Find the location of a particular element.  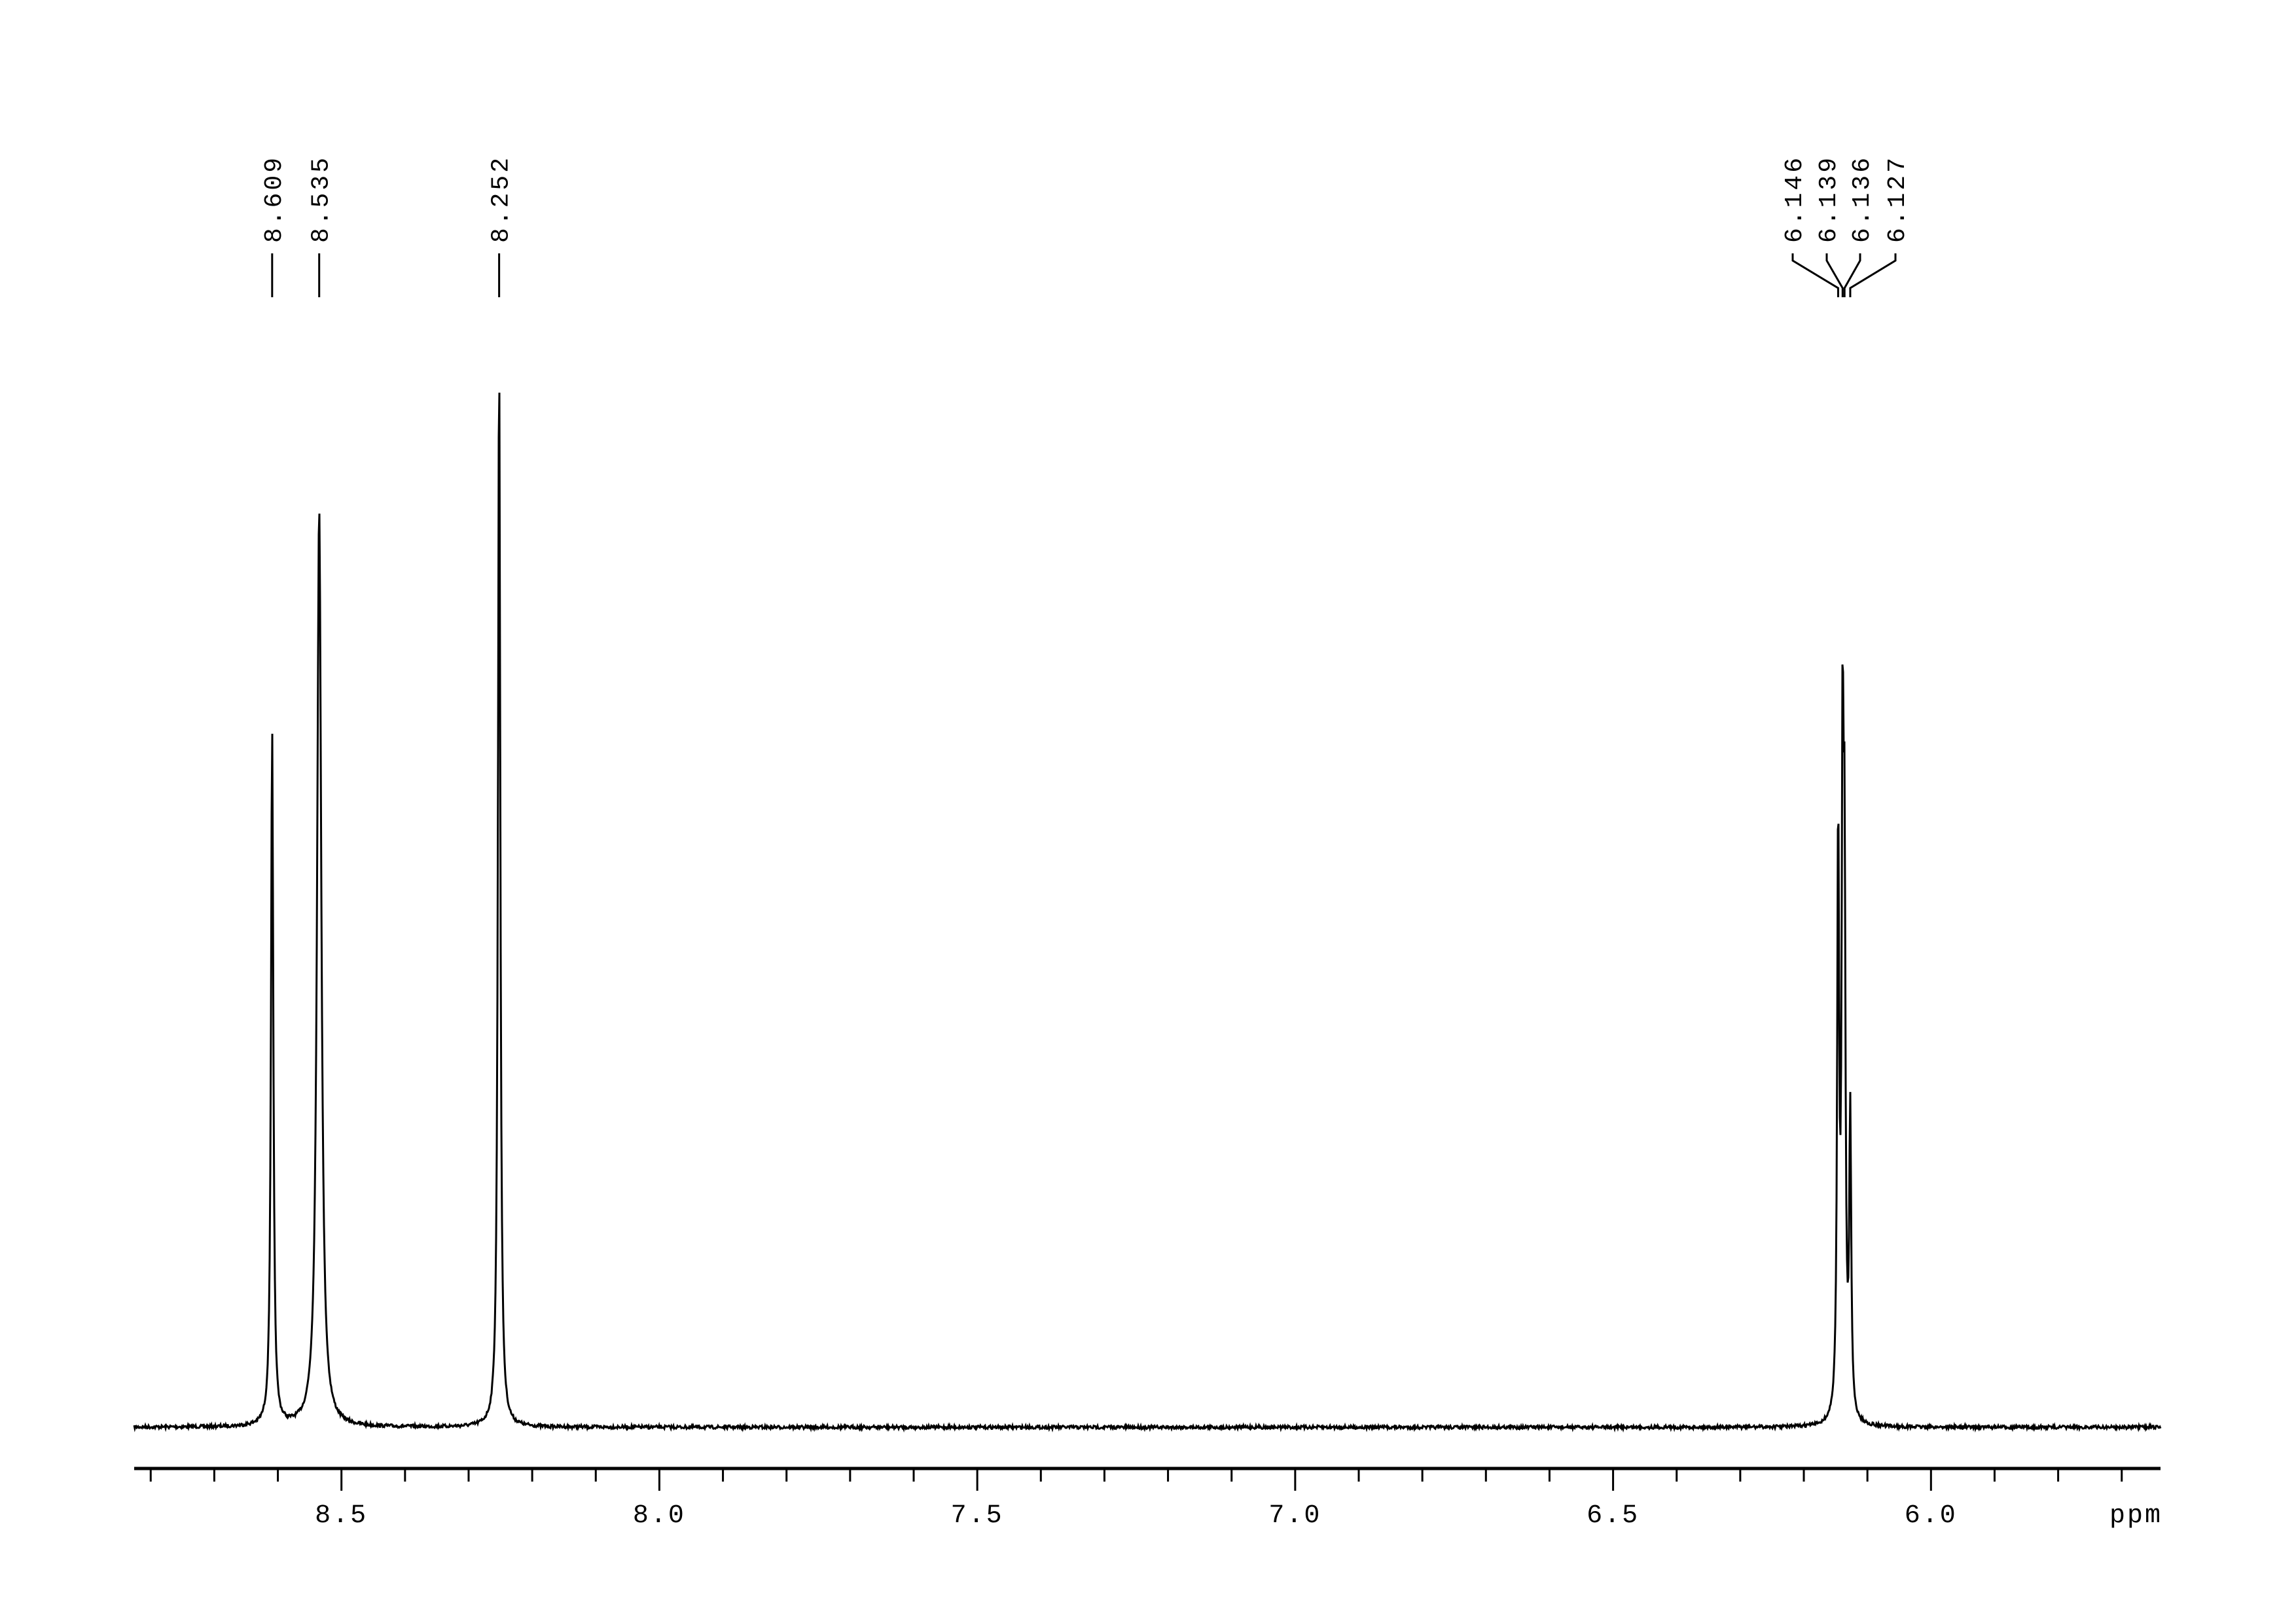

peak-label: 6.146 is located at coordinates (1795, 199).